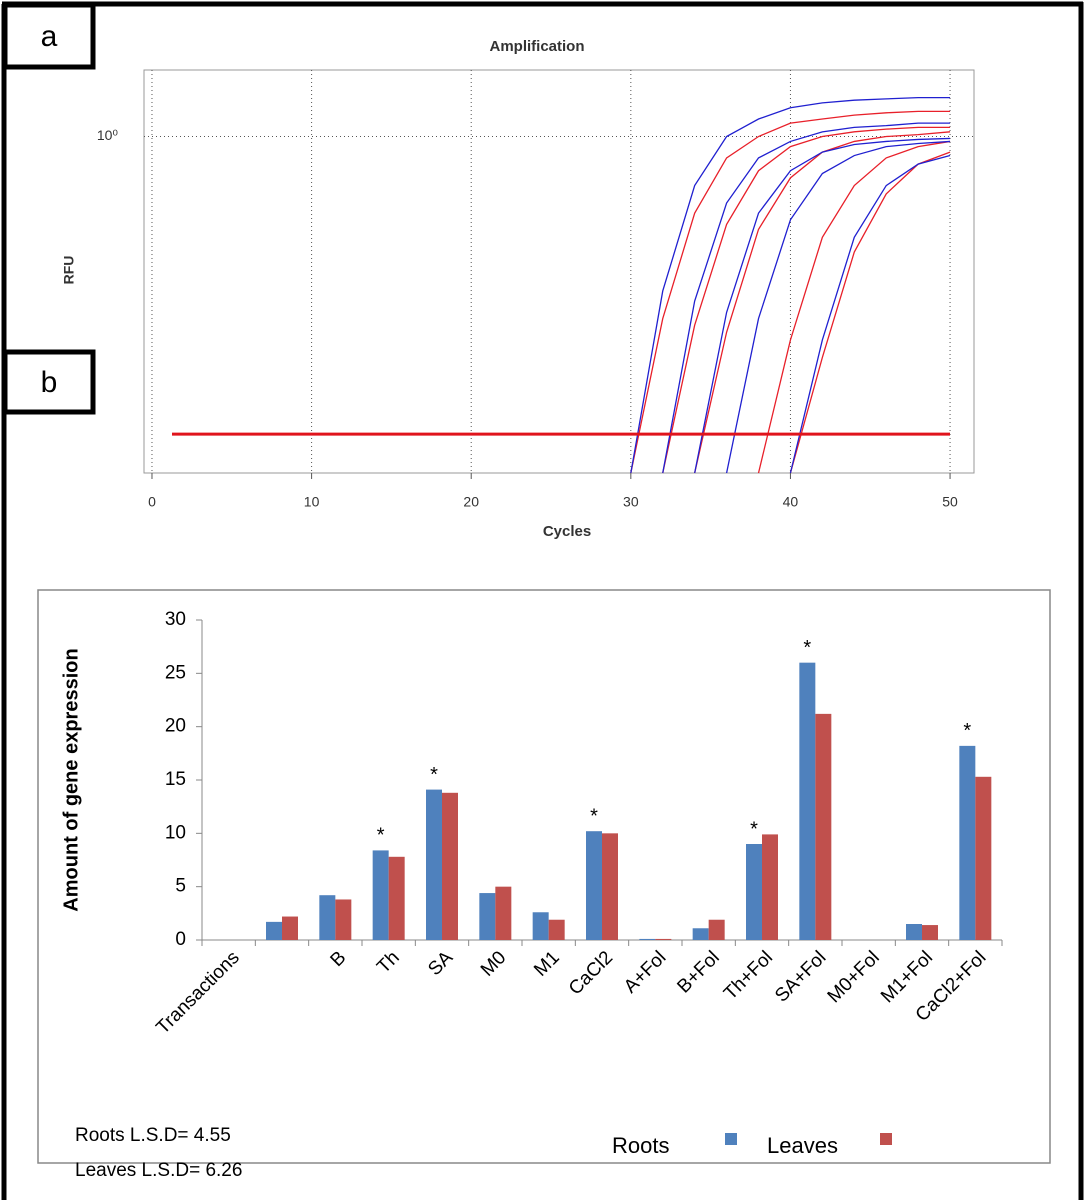  Describe the element at coordinates (312, 502) in the screenshot. I see `x-tick-label: 10` at that location.